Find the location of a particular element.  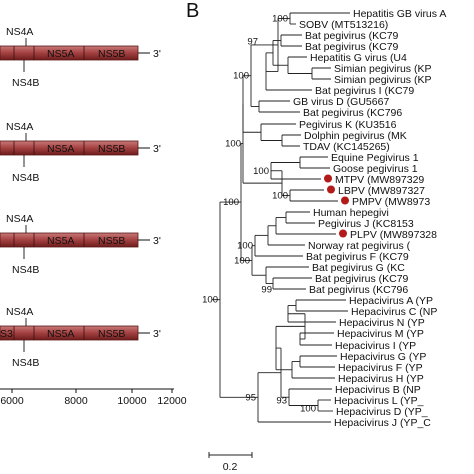

taxon-label: Hepatitis G virus (U4 is located at coordinates (358, 58).